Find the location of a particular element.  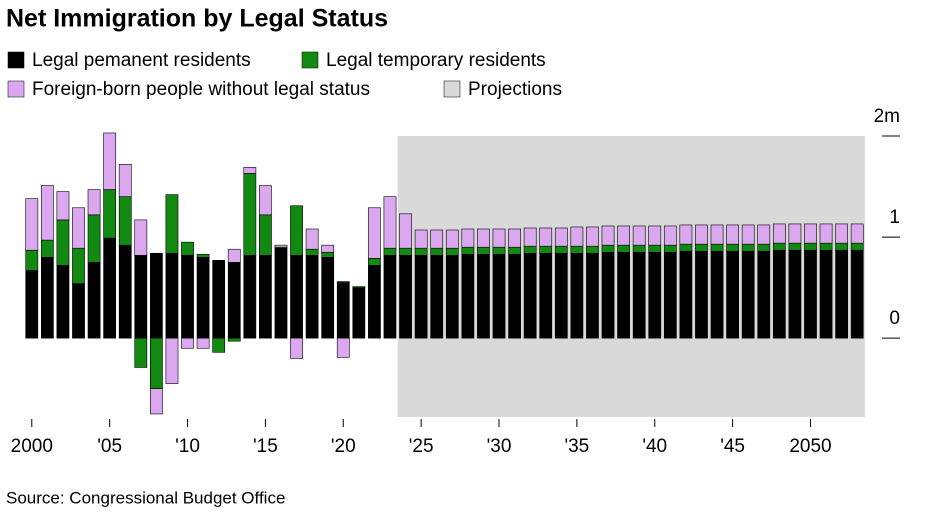

legend-label: Projections is located at coordinates (515, 89).